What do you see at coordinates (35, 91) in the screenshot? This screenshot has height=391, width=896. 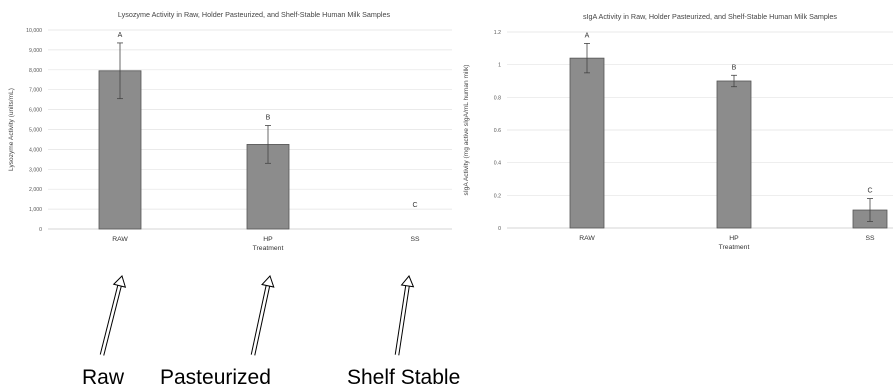 I see `y-tick-label: 7,000` at bounding box center [35, 91].